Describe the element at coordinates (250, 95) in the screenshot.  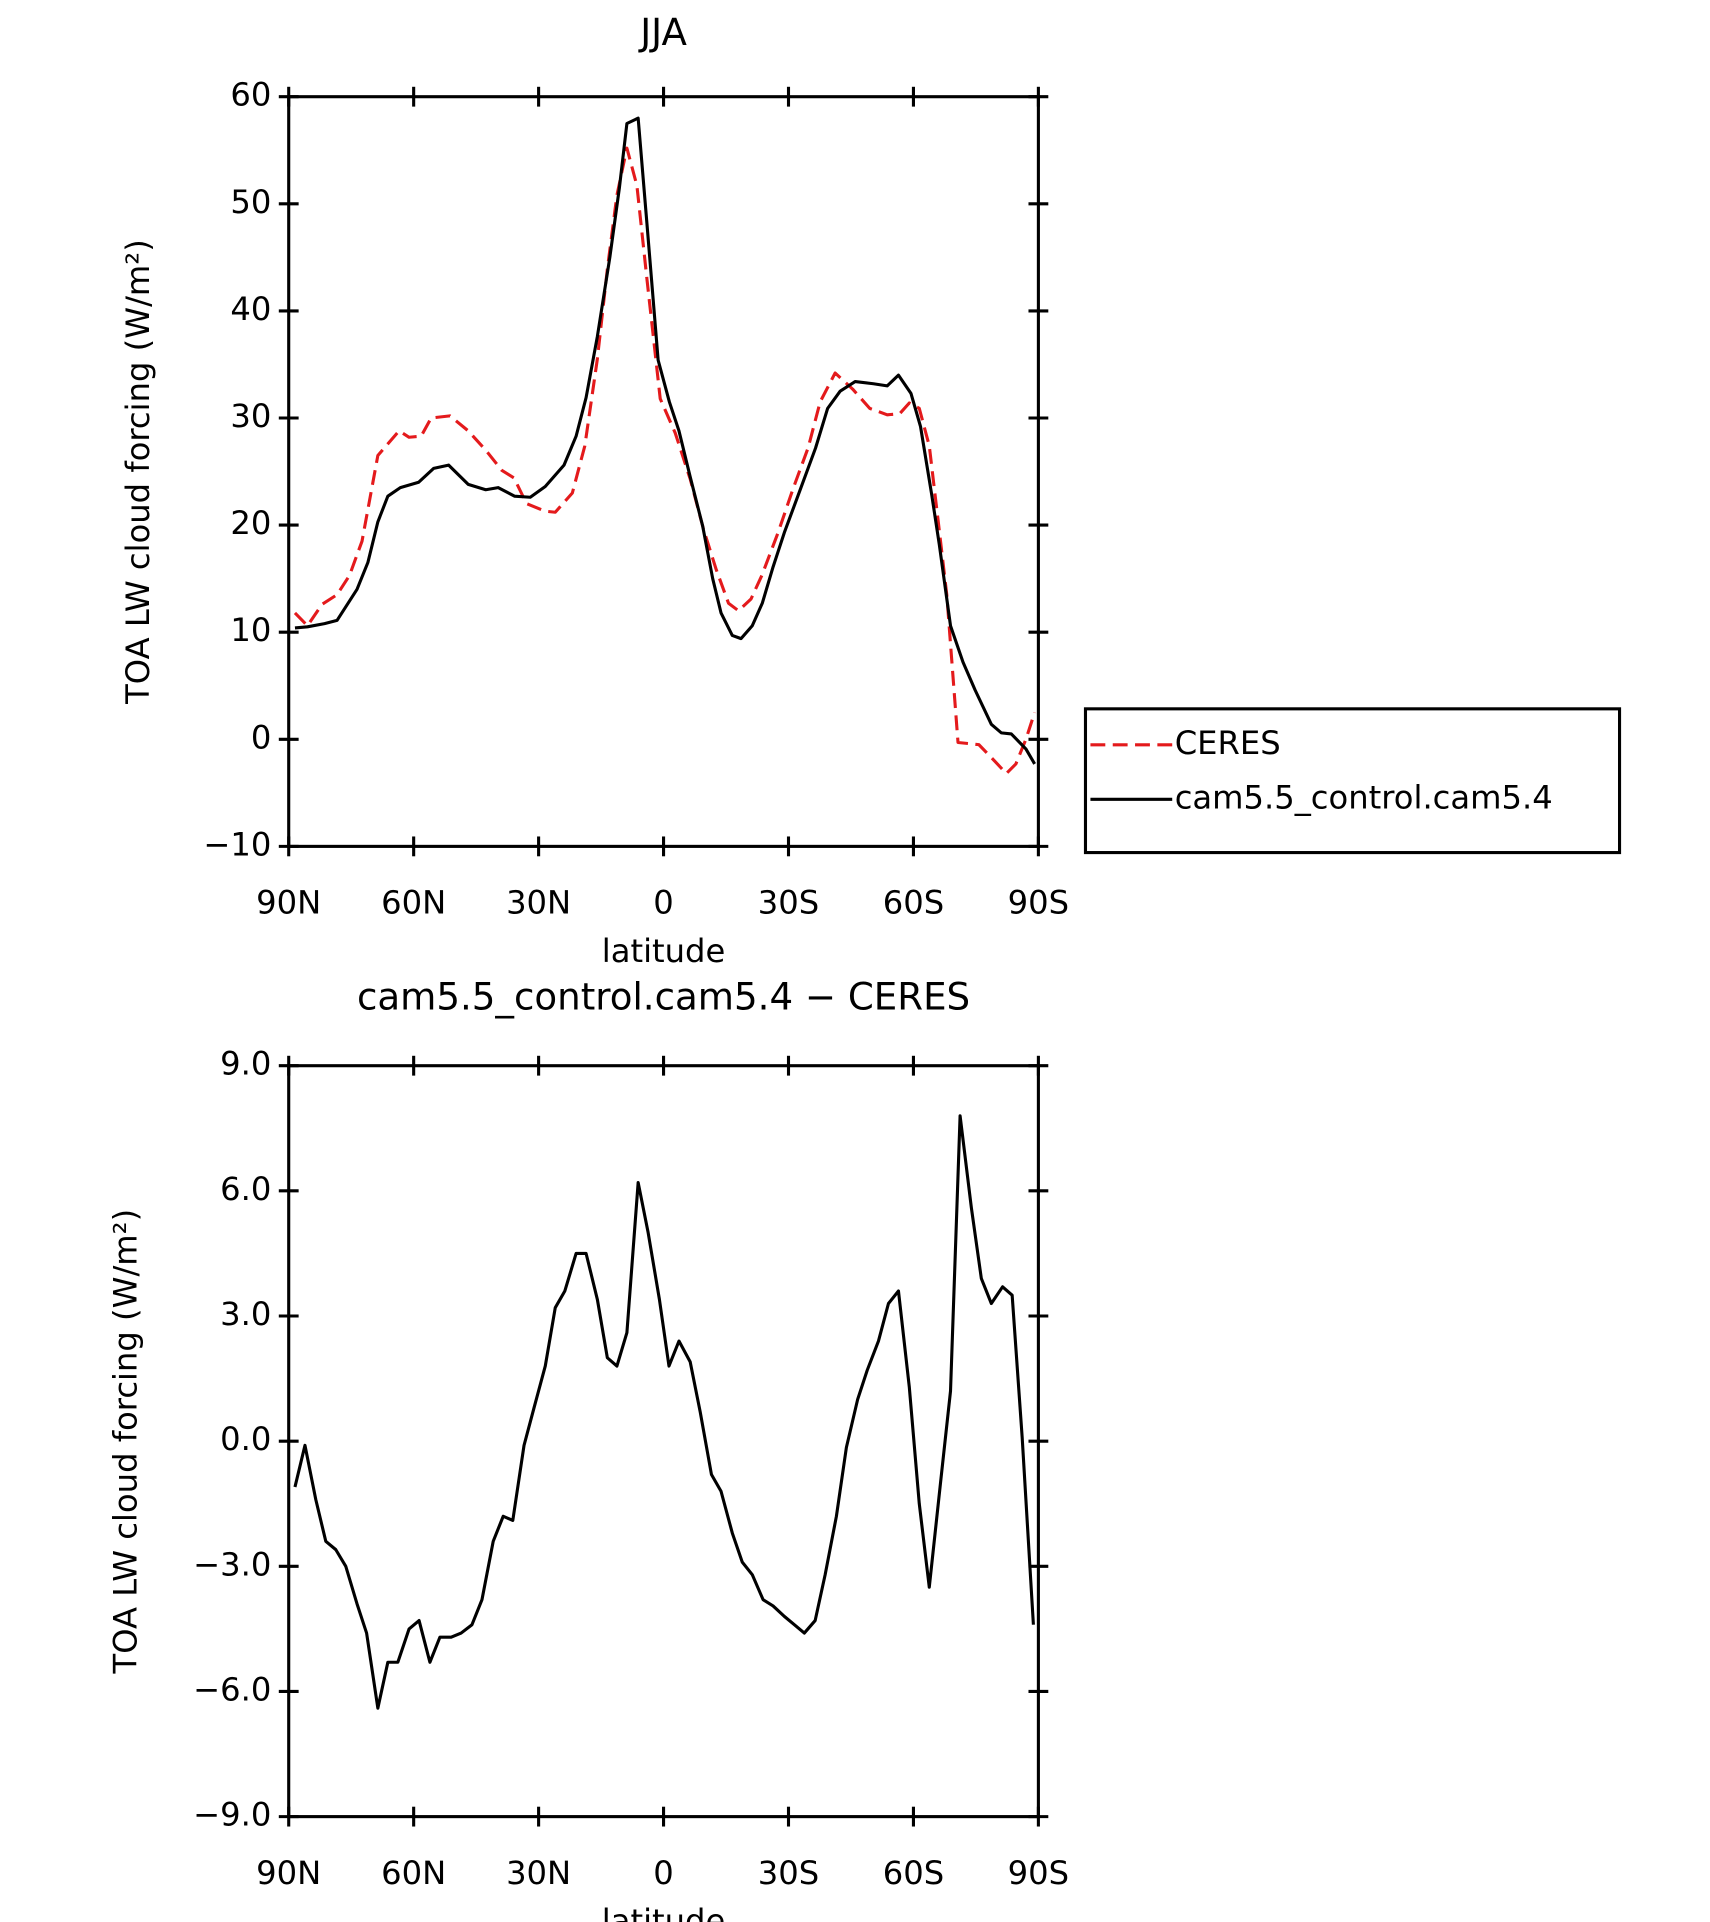
I see `y-tick-label: 60` at that location.